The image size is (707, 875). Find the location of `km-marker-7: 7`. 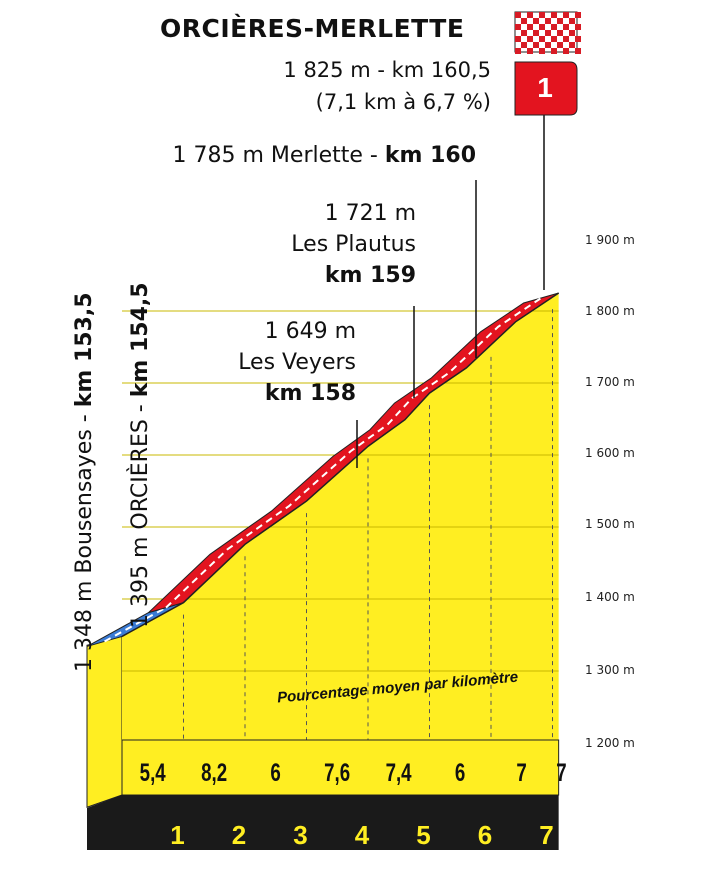

km-marker-7: 7 is located at coordinates (546, 835).